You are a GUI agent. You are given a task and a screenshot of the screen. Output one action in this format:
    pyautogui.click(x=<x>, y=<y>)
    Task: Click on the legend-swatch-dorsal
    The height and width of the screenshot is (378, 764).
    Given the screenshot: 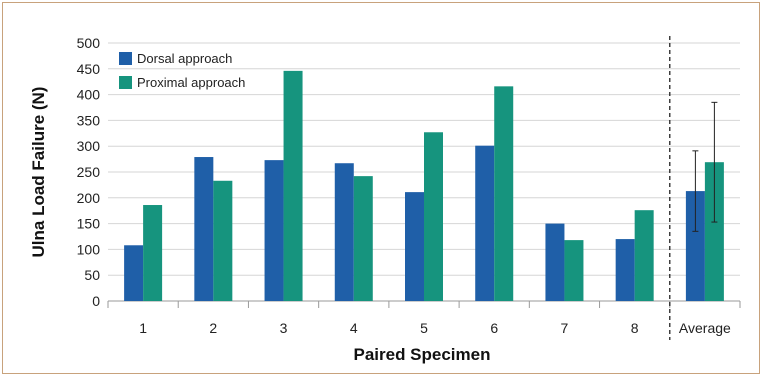 What is the action you would take?
    pyautogui.click(x=125, y=58)
    